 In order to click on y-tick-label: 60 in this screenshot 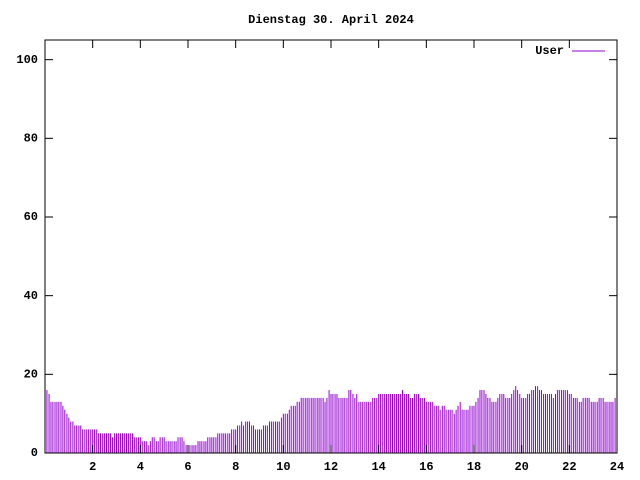, I will do `click(31, 217)`.